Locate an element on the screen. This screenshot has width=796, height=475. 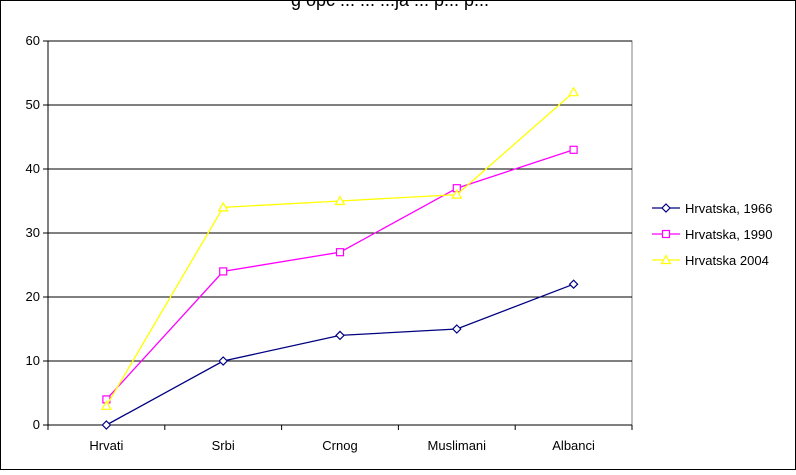
legend-label: Hrvatska, 1990 is located at coordinates (728, 234).